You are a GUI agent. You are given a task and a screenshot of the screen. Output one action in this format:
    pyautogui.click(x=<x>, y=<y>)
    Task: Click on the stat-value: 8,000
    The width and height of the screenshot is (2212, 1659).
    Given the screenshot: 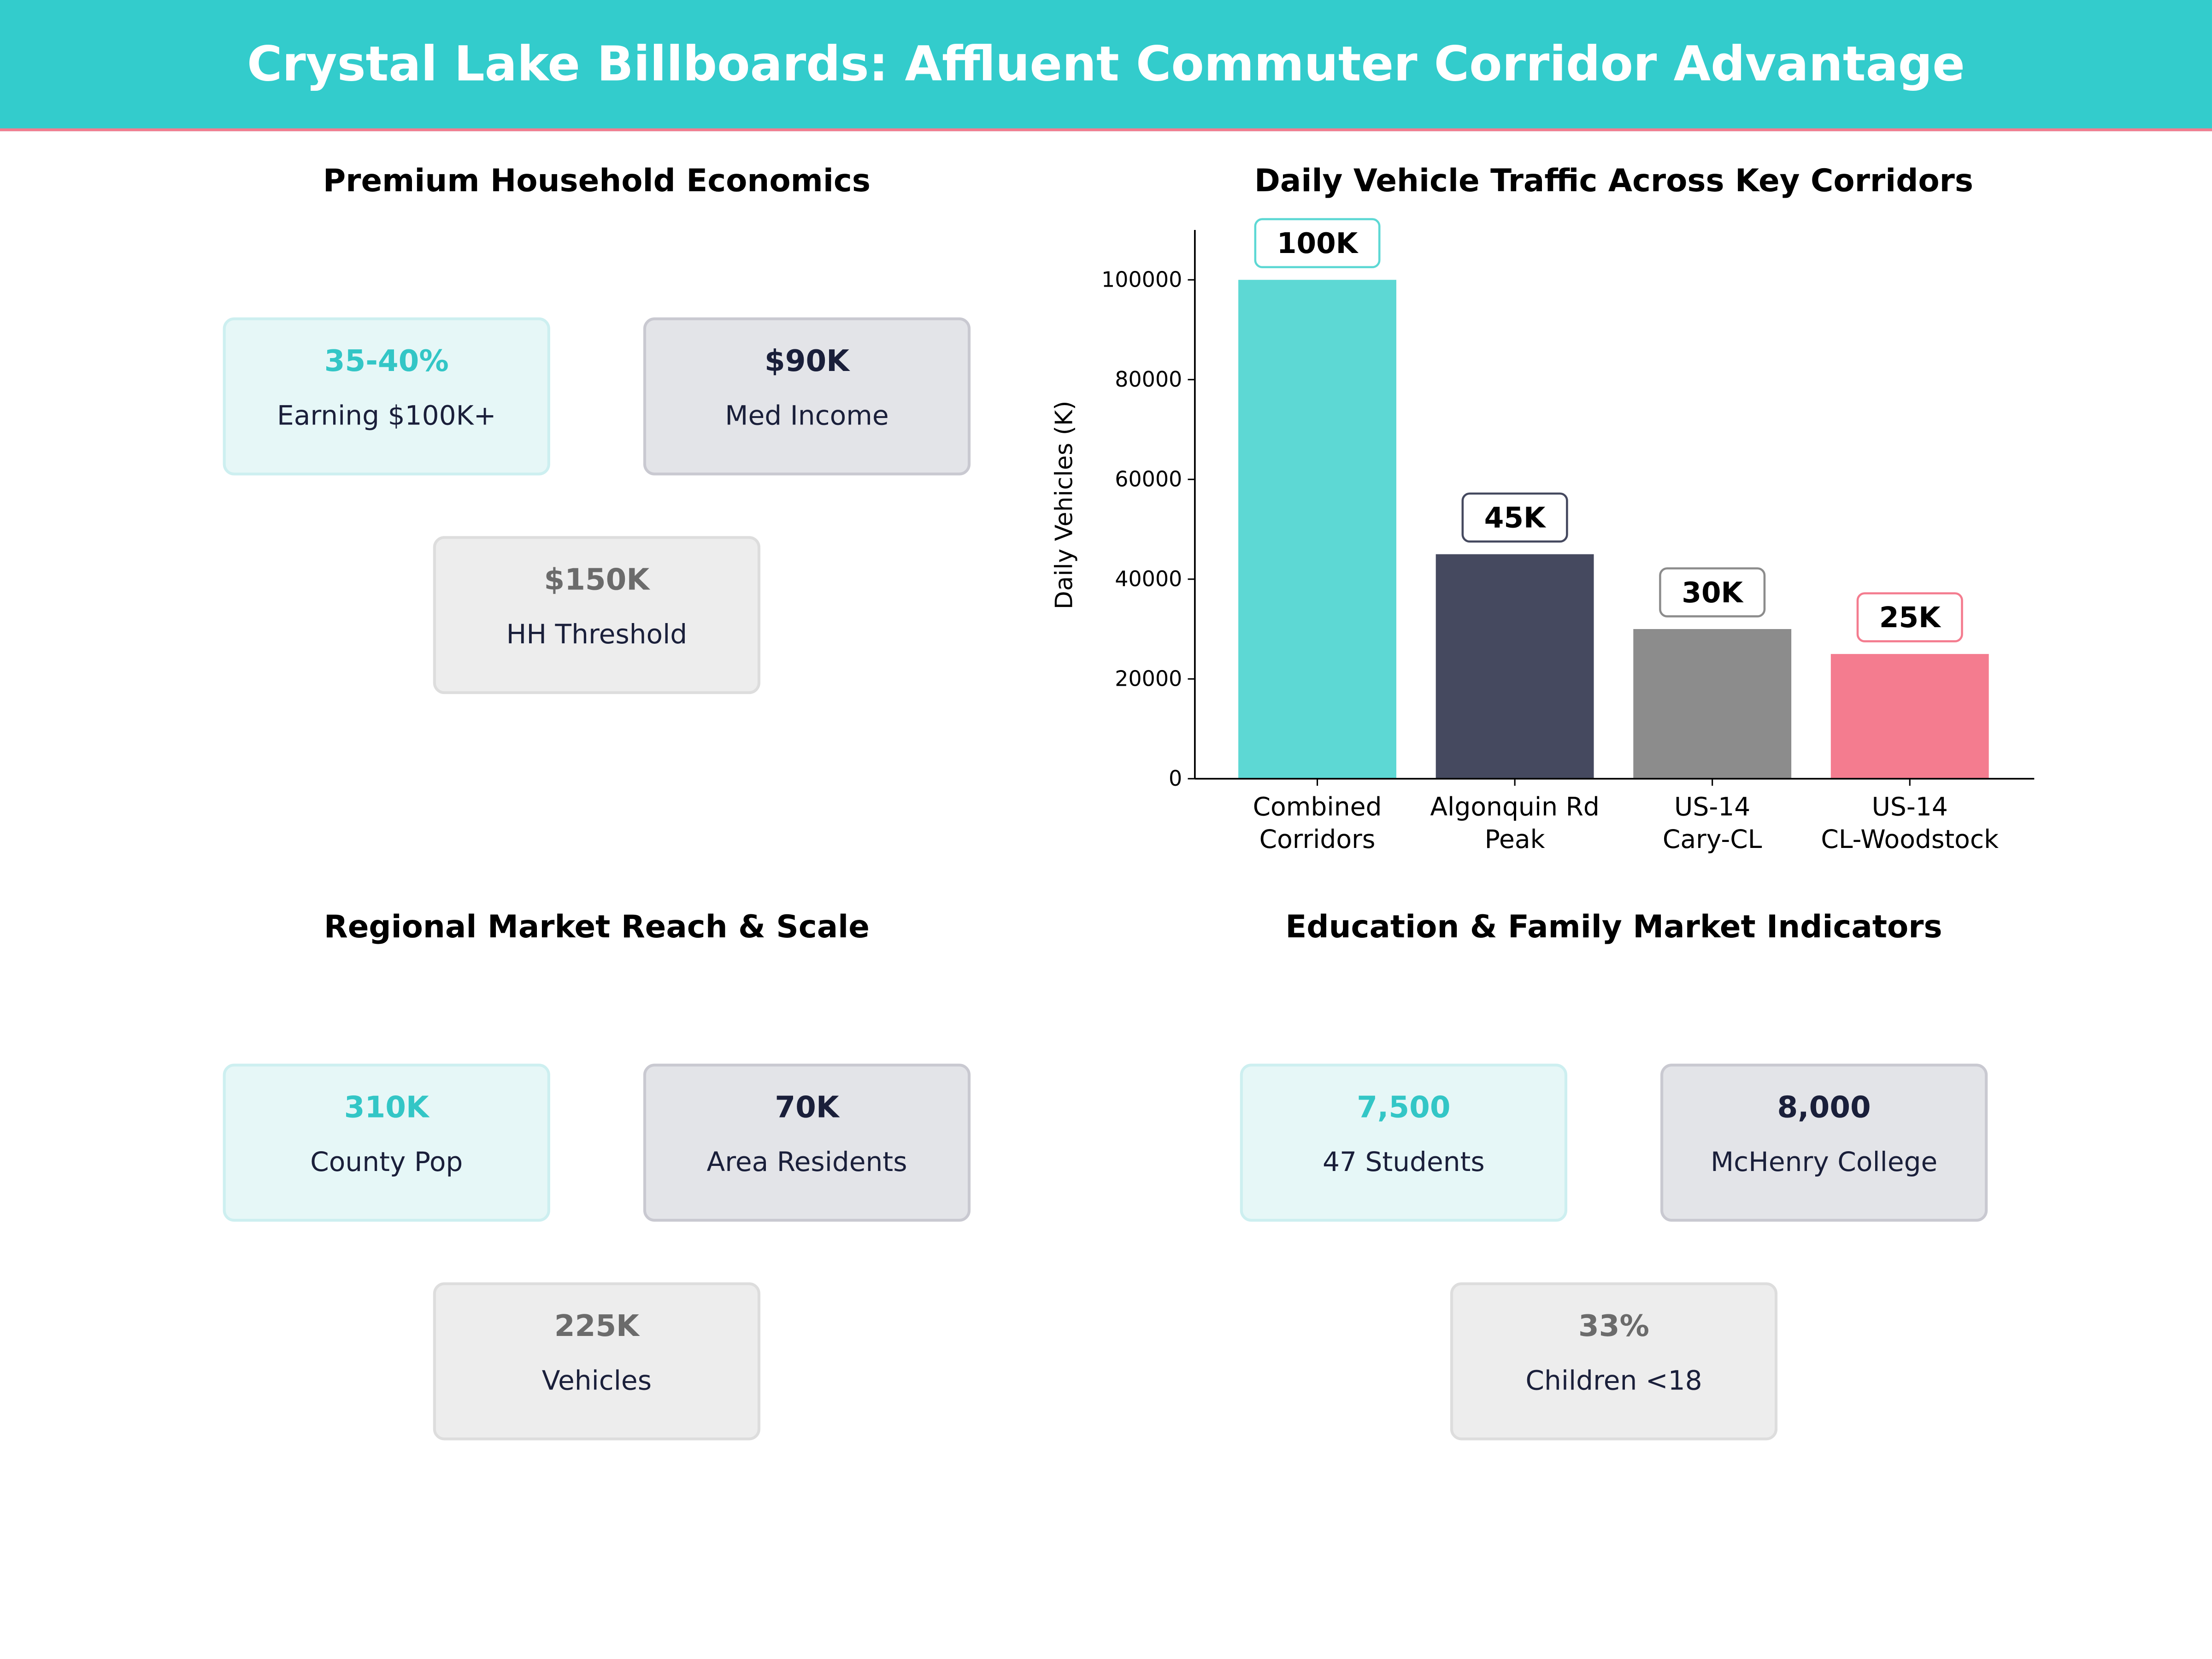 What is the action you would take?
    pyautogui.click(x=1824, y=1107)
    